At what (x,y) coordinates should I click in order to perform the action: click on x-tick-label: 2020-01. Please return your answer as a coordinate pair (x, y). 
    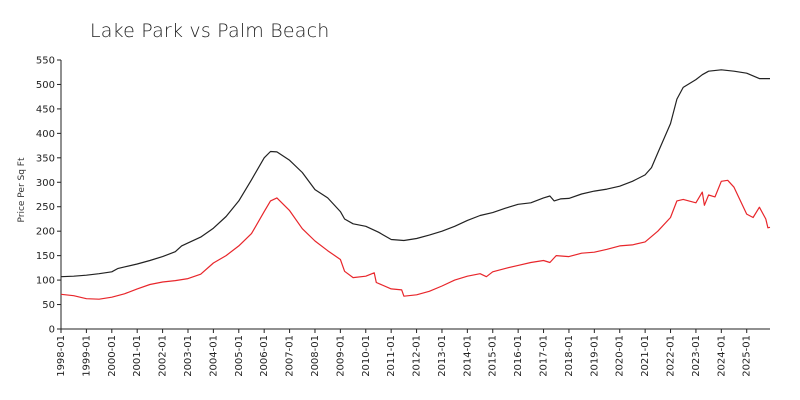
    Looking at the image, I should click on (620, 356).